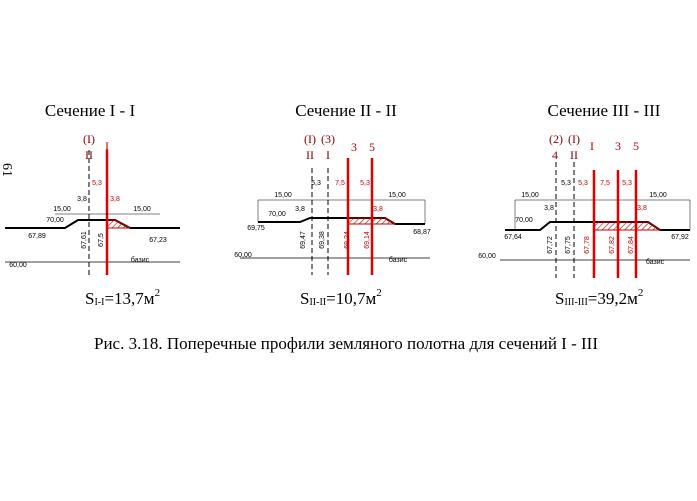 This screenshot has height=501, width=697. Describe the element at coordinates (322, 240) in the screenshot. I see `elevation: 69,38` at that location.